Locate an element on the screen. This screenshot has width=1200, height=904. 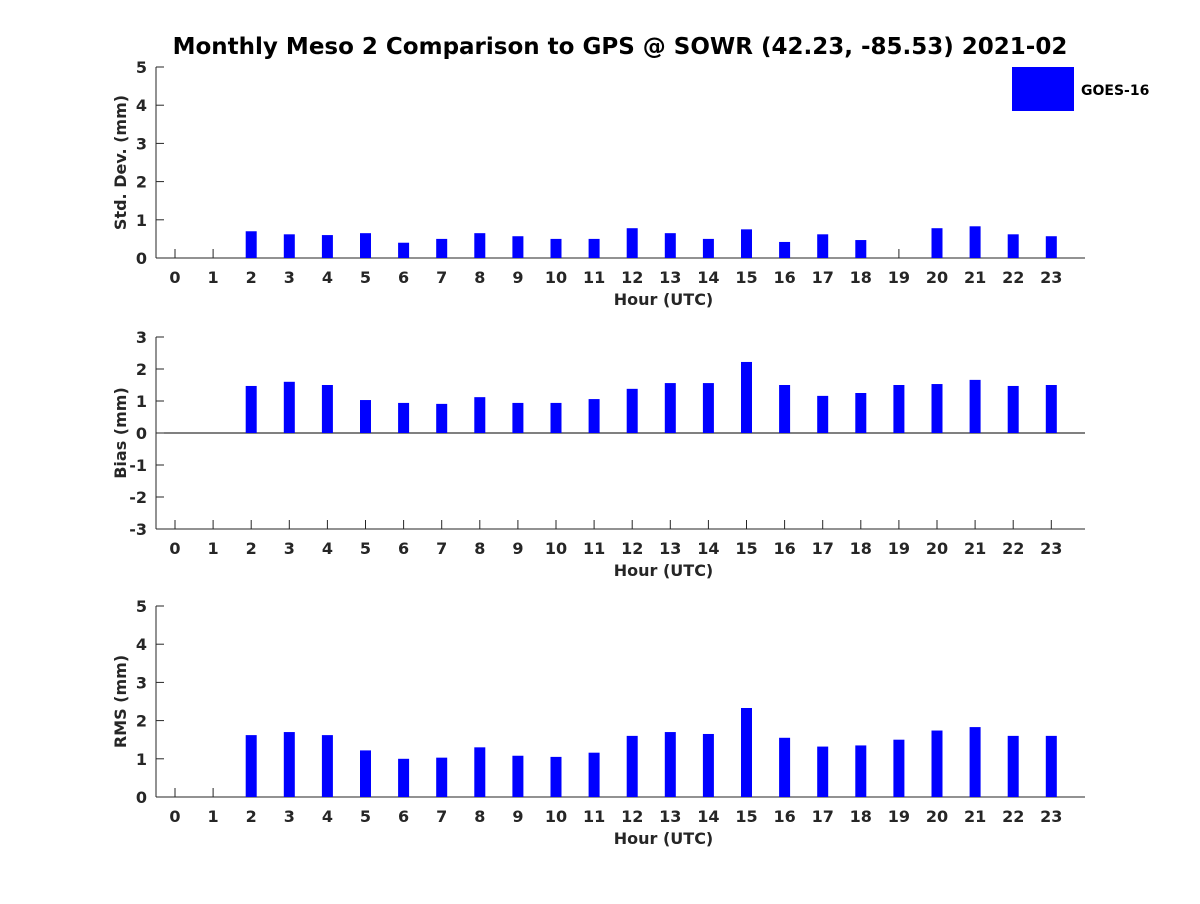
x-tick-label: 18 is located at coordinates (861, 277).